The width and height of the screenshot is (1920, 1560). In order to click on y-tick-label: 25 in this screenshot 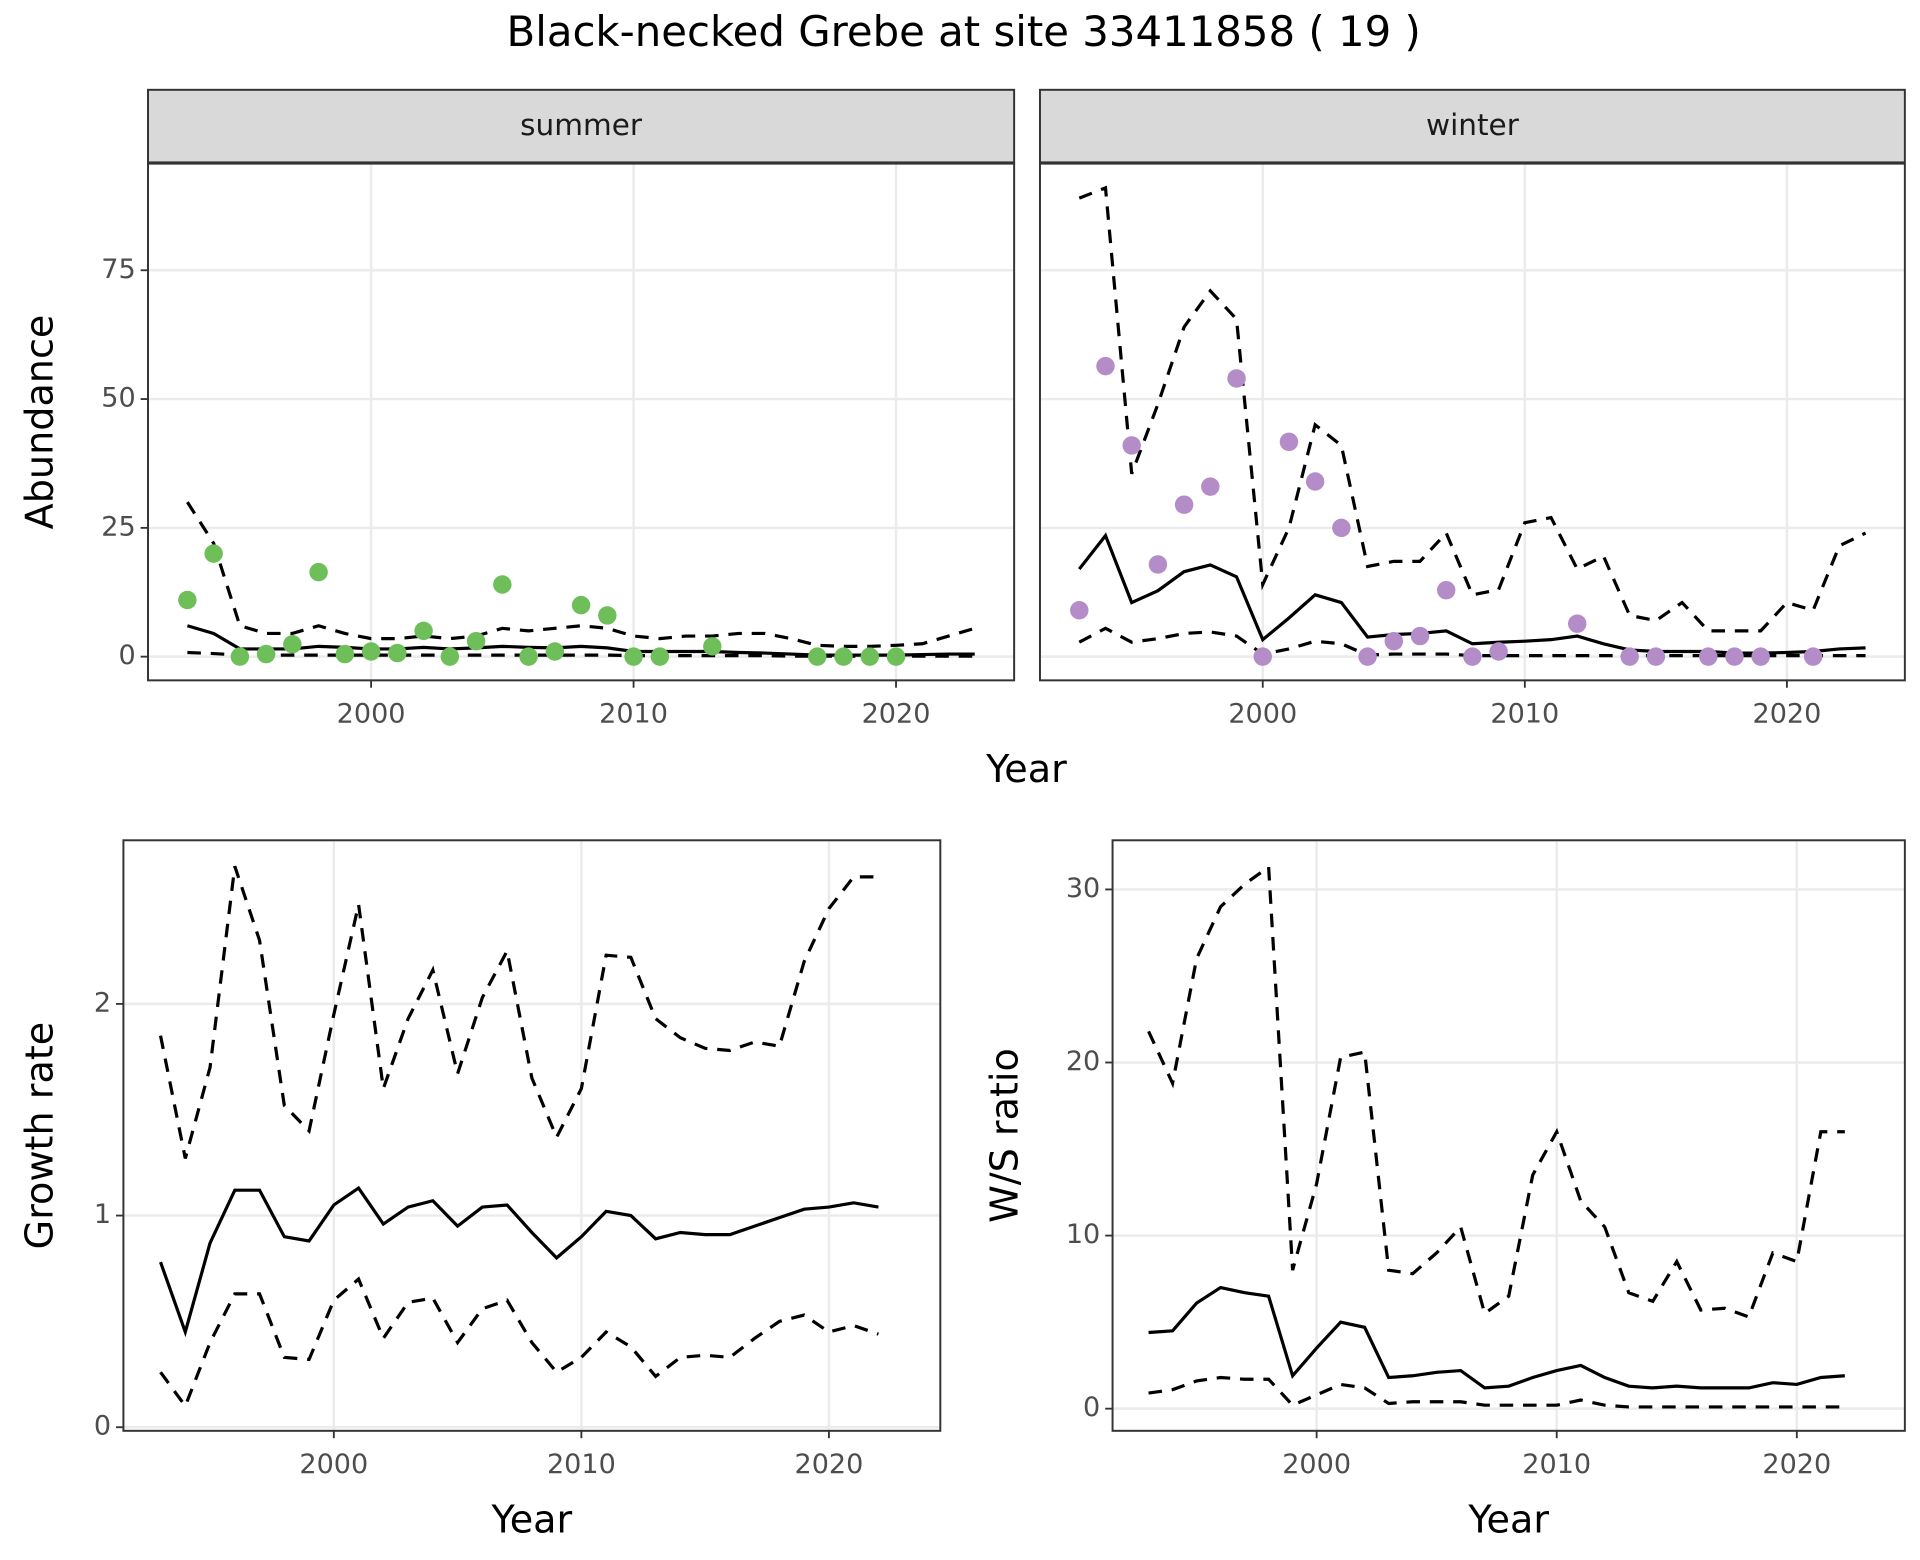, I will do `click(118, 526)`.